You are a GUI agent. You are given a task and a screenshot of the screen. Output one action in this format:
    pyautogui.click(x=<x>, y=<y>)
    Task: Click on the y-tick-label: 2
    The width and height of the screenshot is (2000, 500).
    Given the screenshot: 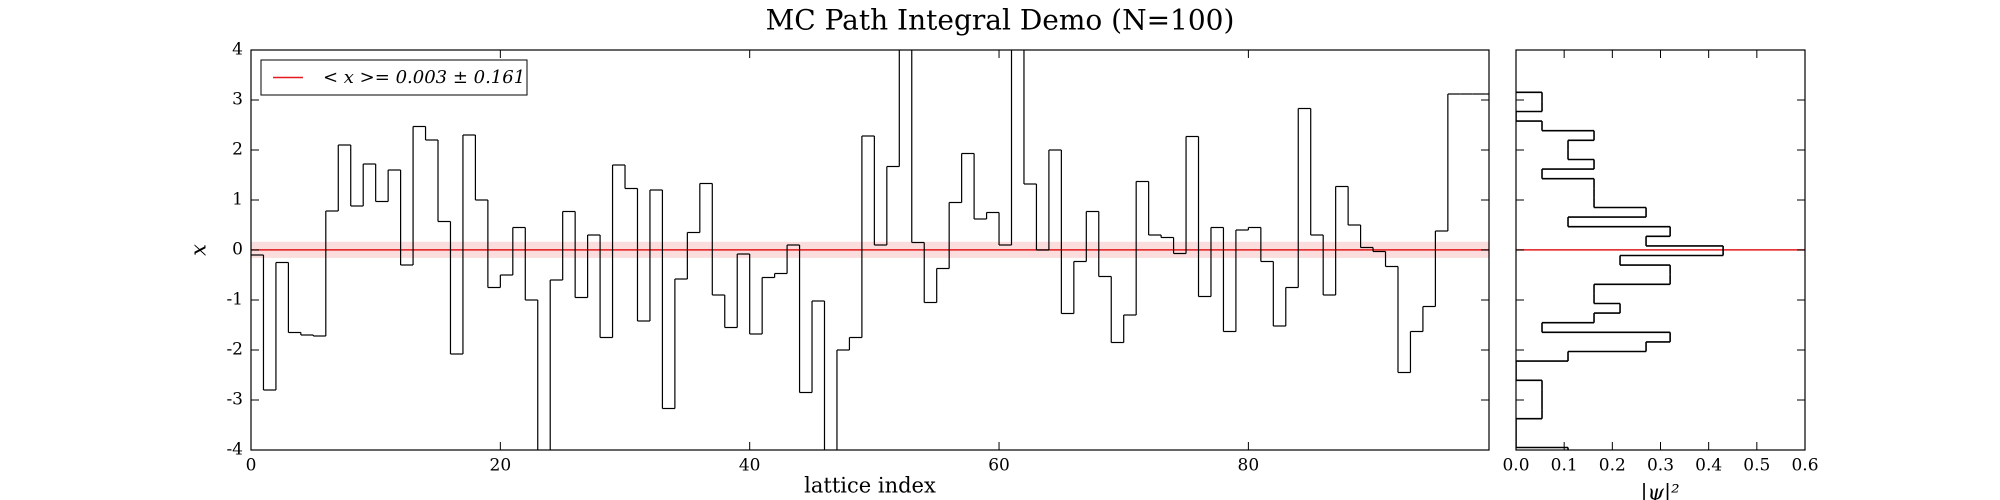 What is the action you would take?
    pyautogui.click(x=237, y=150)
    